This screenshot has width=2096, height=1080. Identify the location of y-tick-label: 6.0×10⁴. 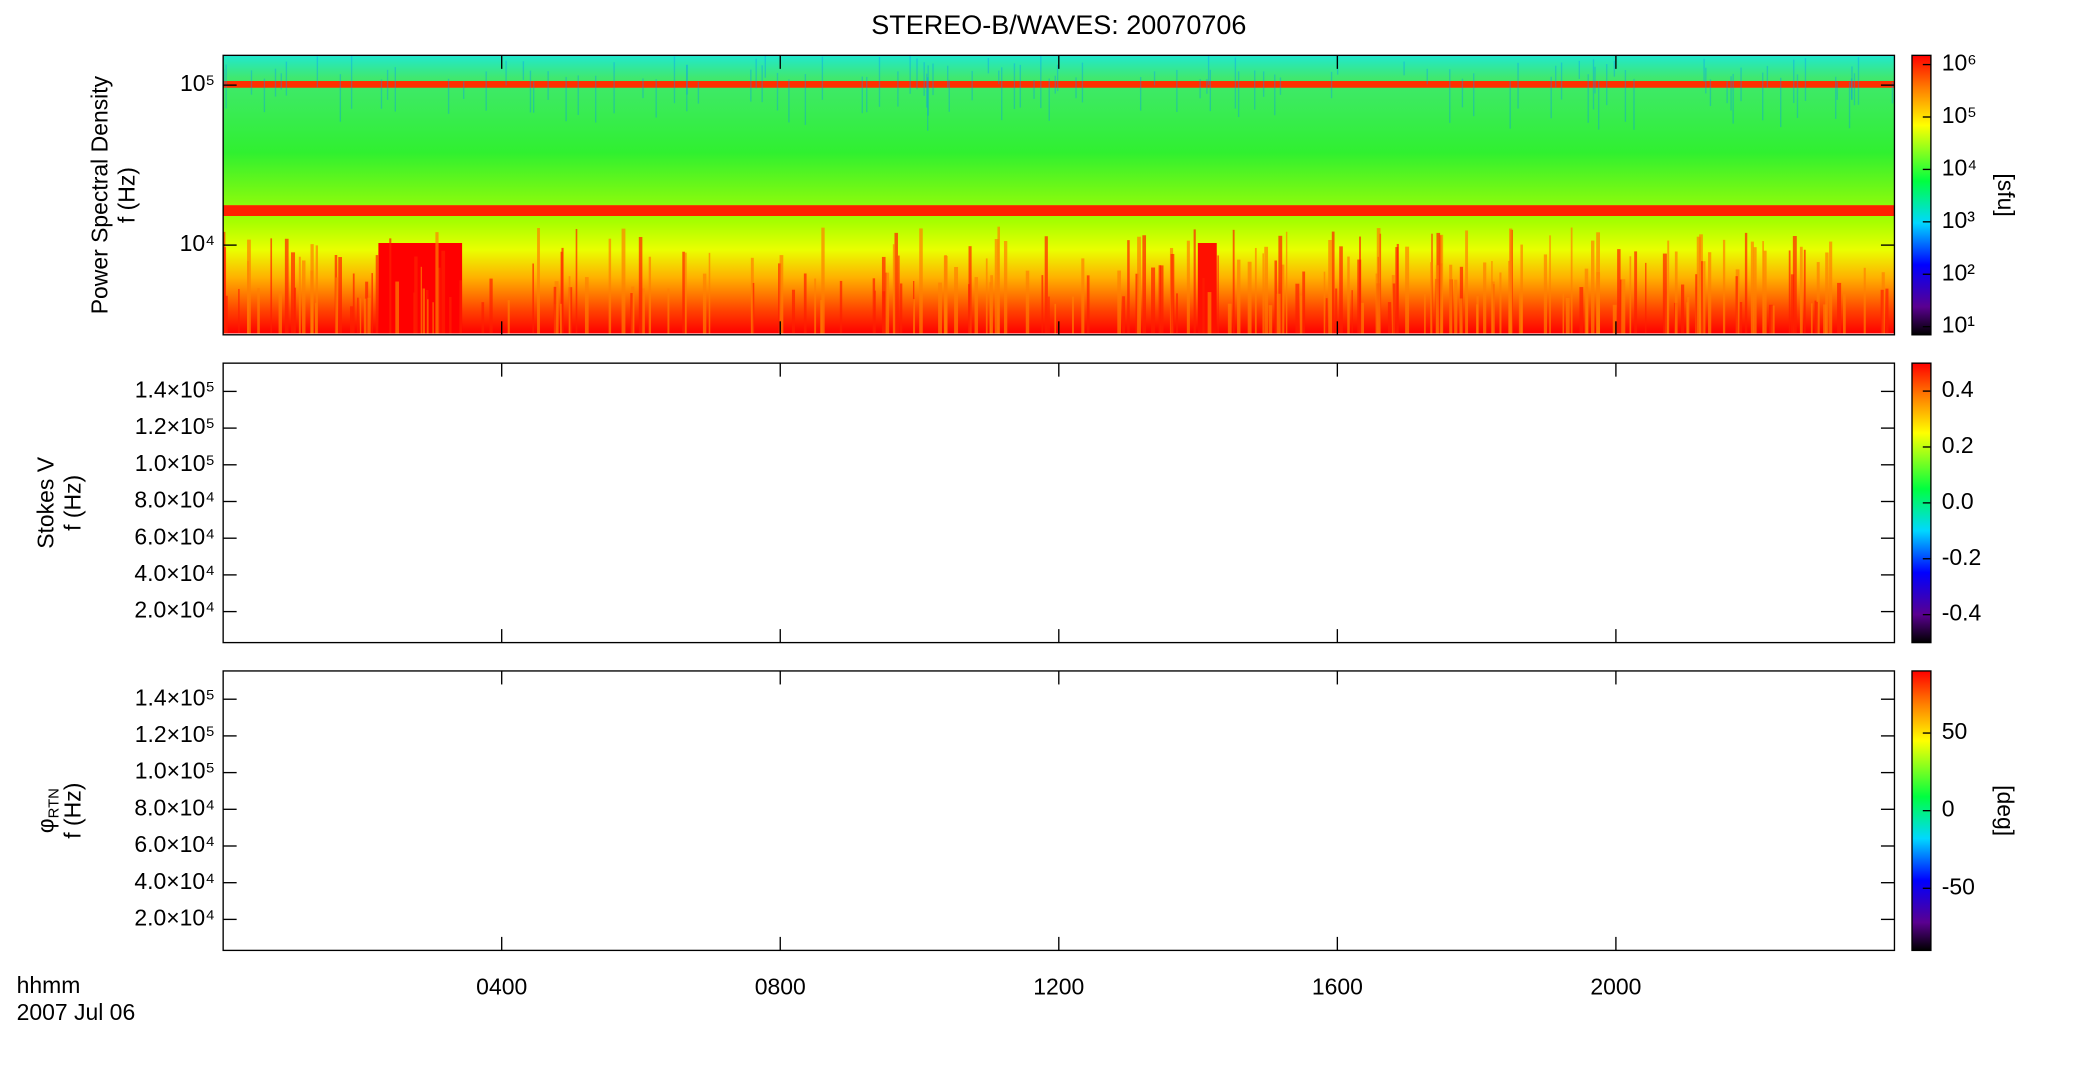
(174, 536).